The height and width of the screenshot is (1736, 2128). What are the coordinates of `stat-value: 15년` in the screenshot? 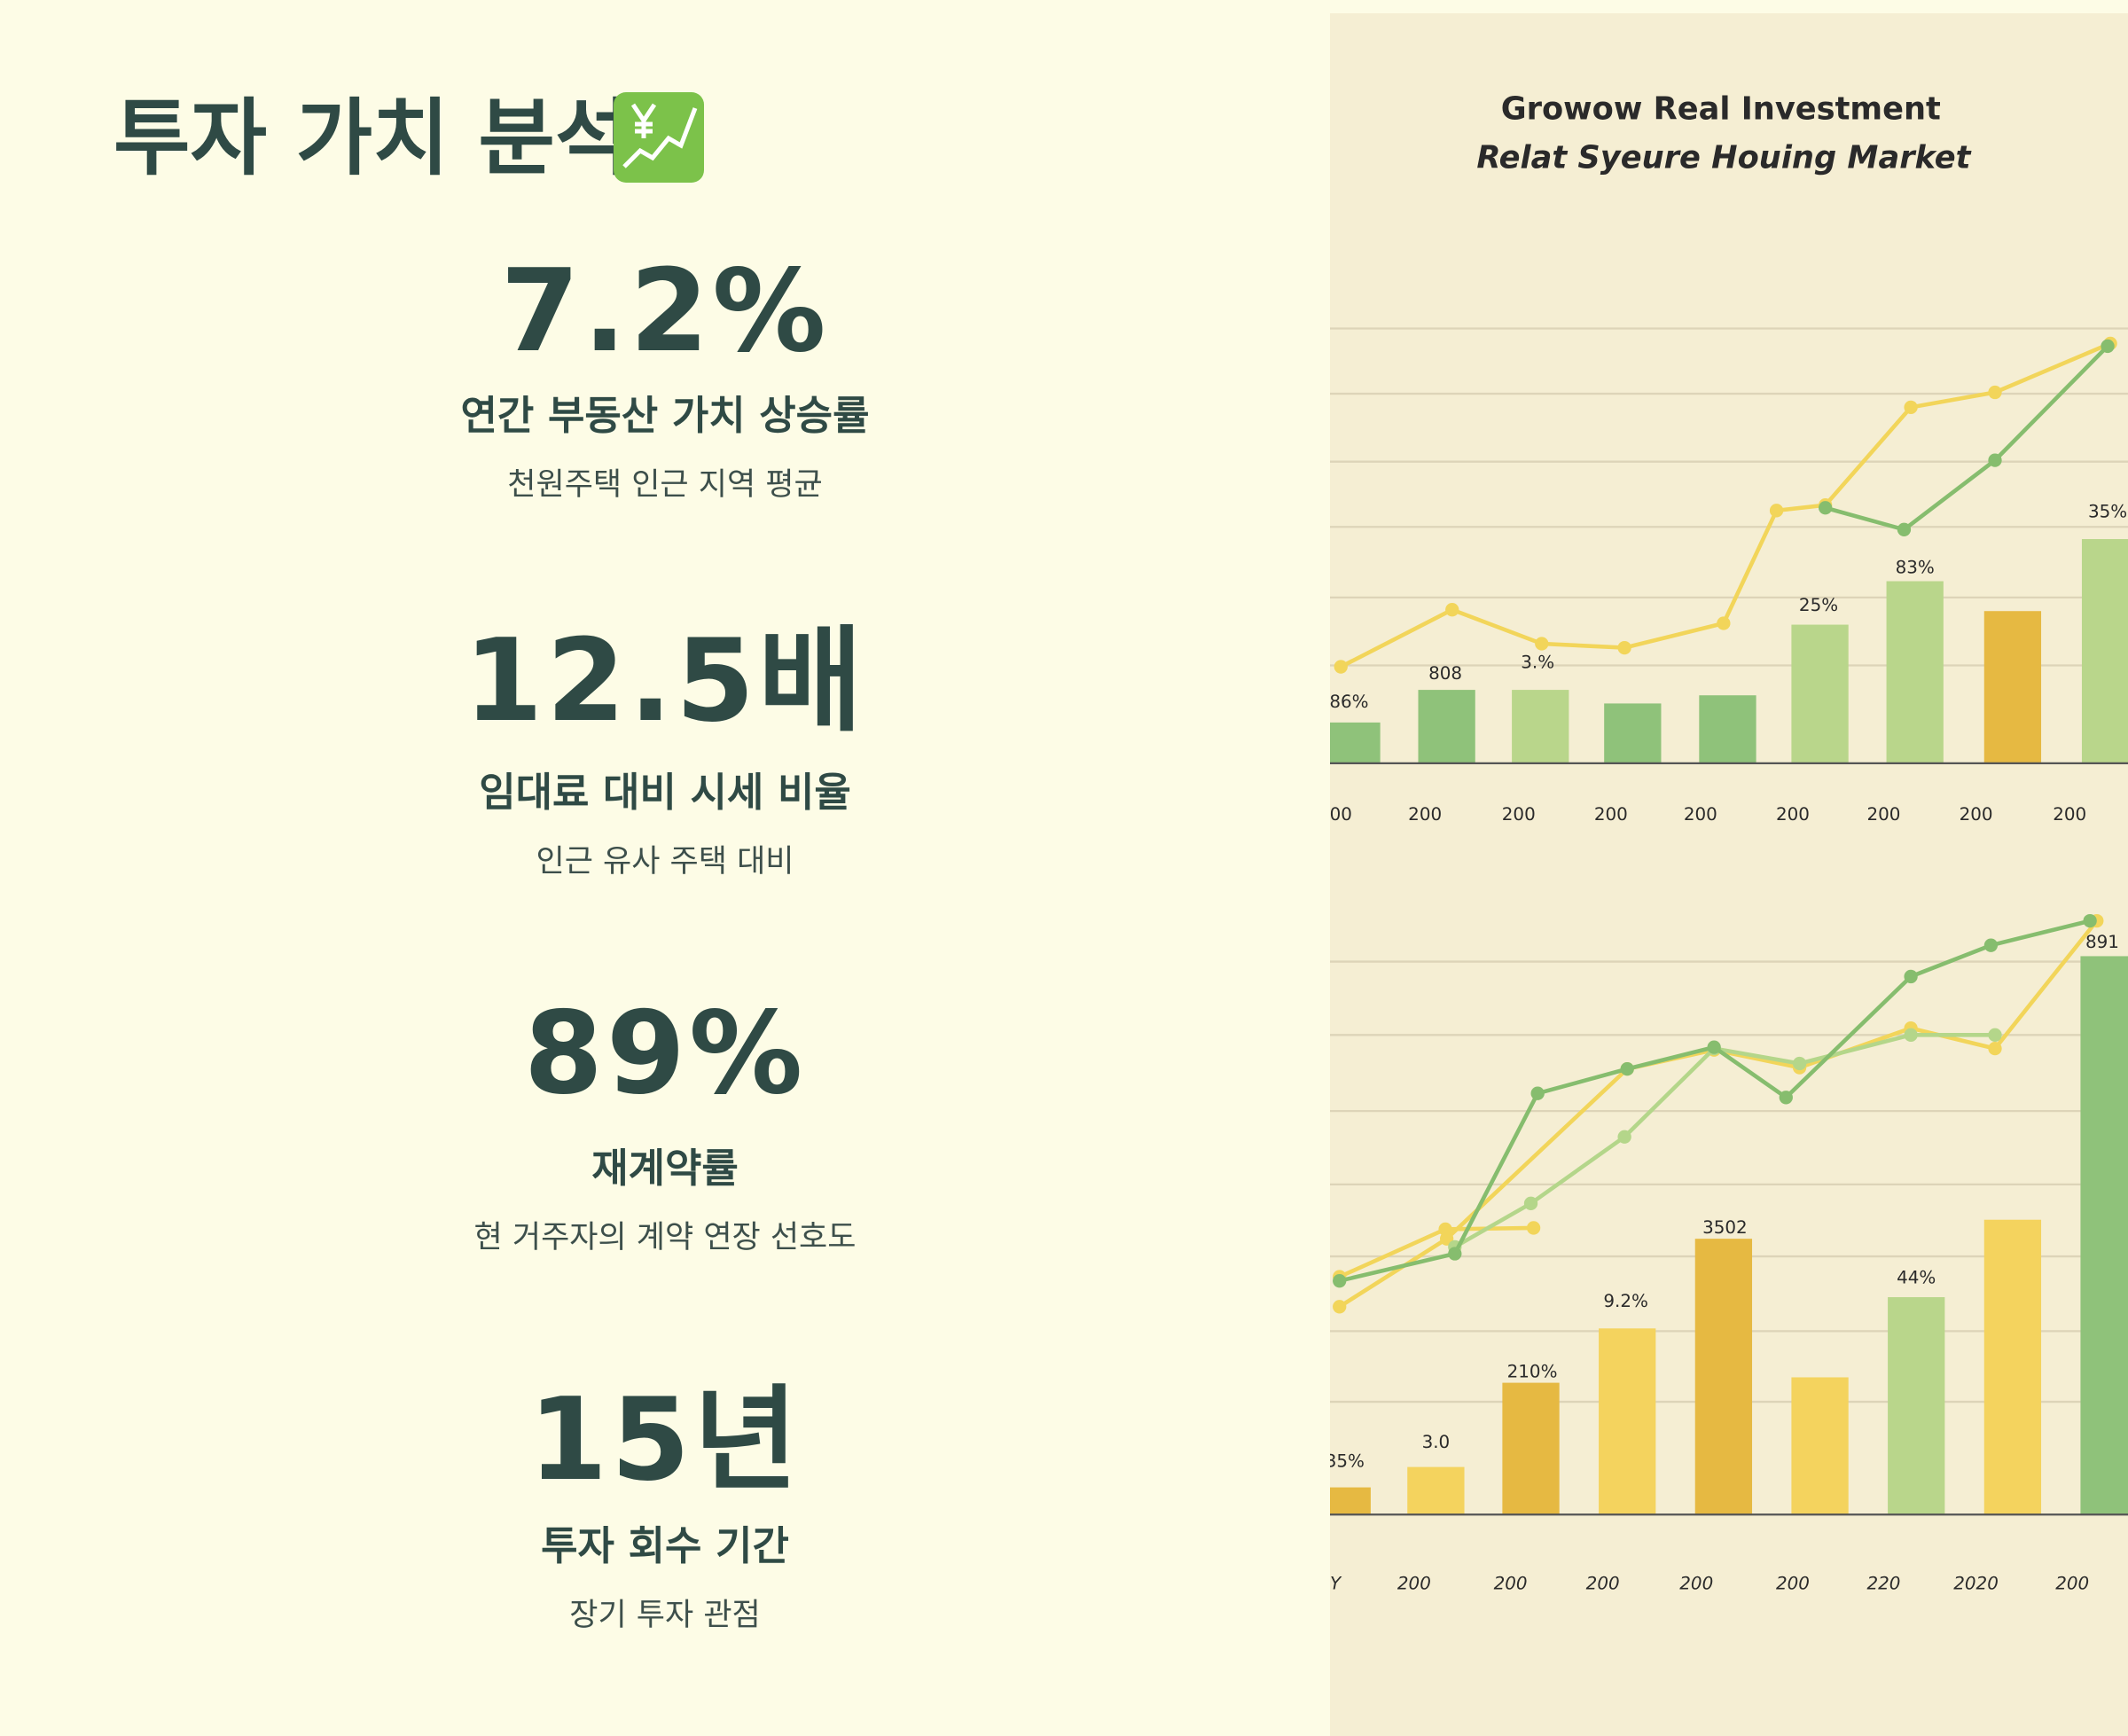 It's located at (665, 1440).